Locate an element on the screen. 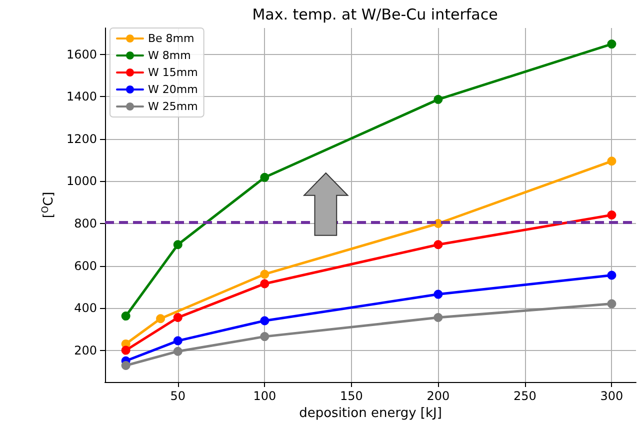 Image resolution: width=643 pixels, height=433 pixels. y-tick-label: 600 is located at coordinates (85, 265).